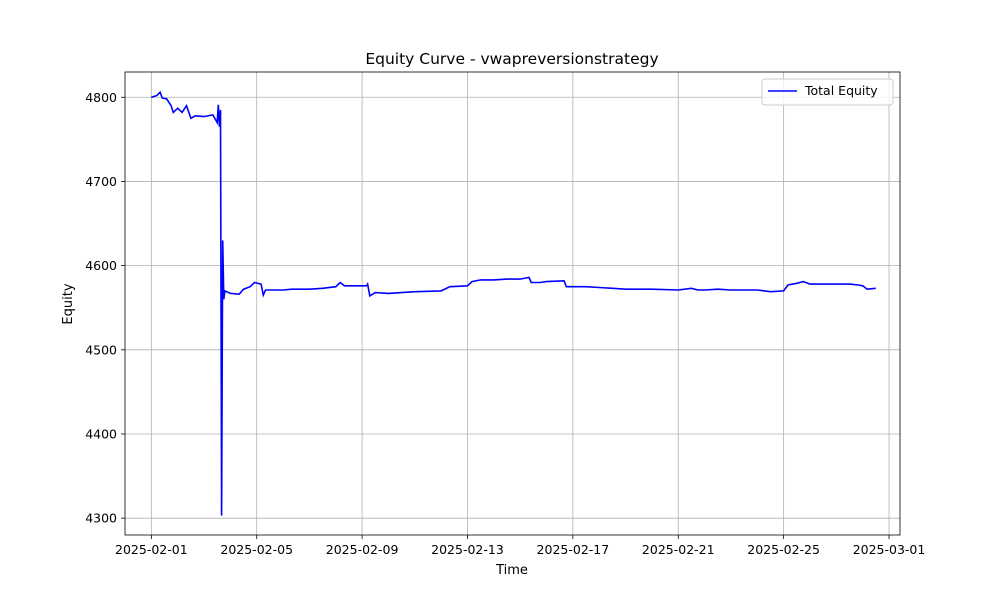 This screenshot has width=1000, height=604. Describe the element at coordinates (889, 549) in the screenshot. I see `x-tick-label: 2025-03-01` at that location.